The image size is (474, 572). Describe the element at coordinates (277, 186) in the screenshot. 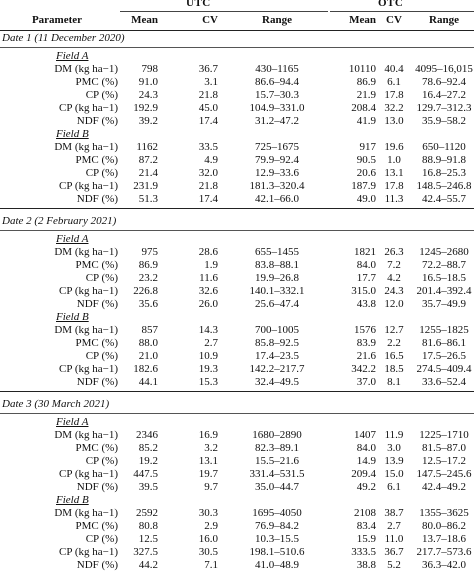

I see `cell-utc-range: 181.3–320.4` at that location.